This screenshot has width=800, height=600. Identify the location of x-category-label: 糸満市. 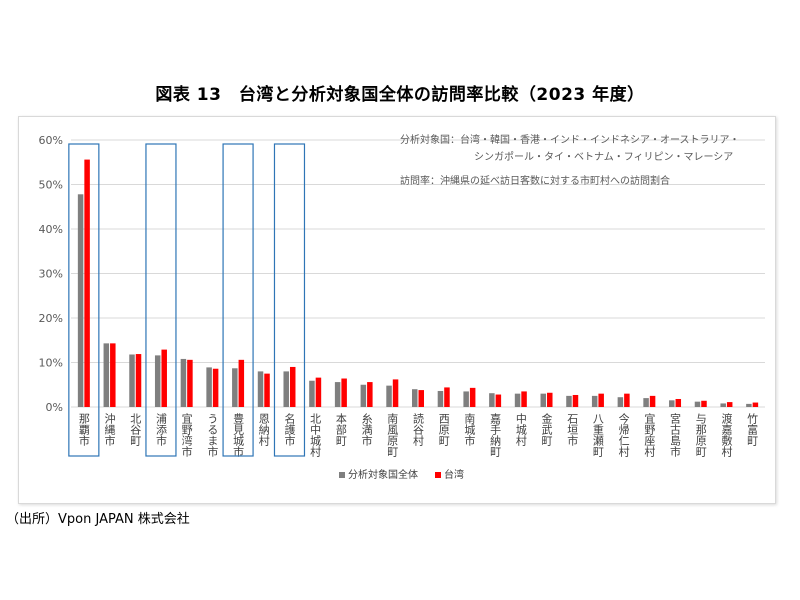
(366, 430).